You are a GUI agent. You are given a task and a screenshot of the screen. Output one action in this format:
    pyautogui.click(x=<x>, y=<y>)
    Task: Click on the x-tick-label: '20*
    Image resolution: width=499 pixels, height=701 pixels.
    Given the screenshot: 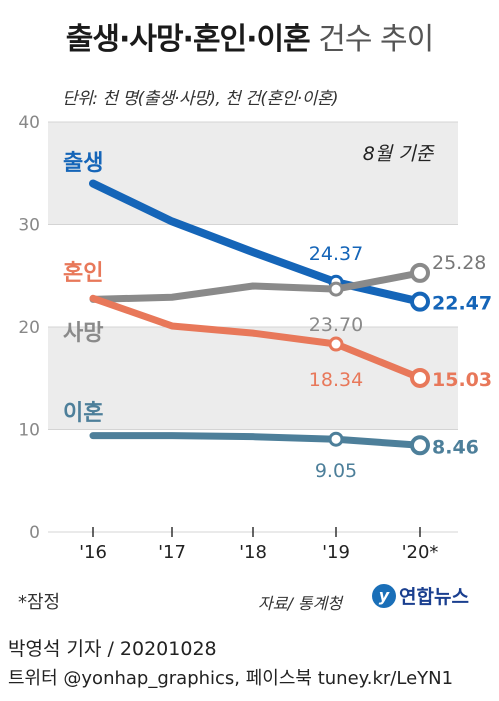 What is the action you would take?
    pyautogui.click(x=420, y=552)
    